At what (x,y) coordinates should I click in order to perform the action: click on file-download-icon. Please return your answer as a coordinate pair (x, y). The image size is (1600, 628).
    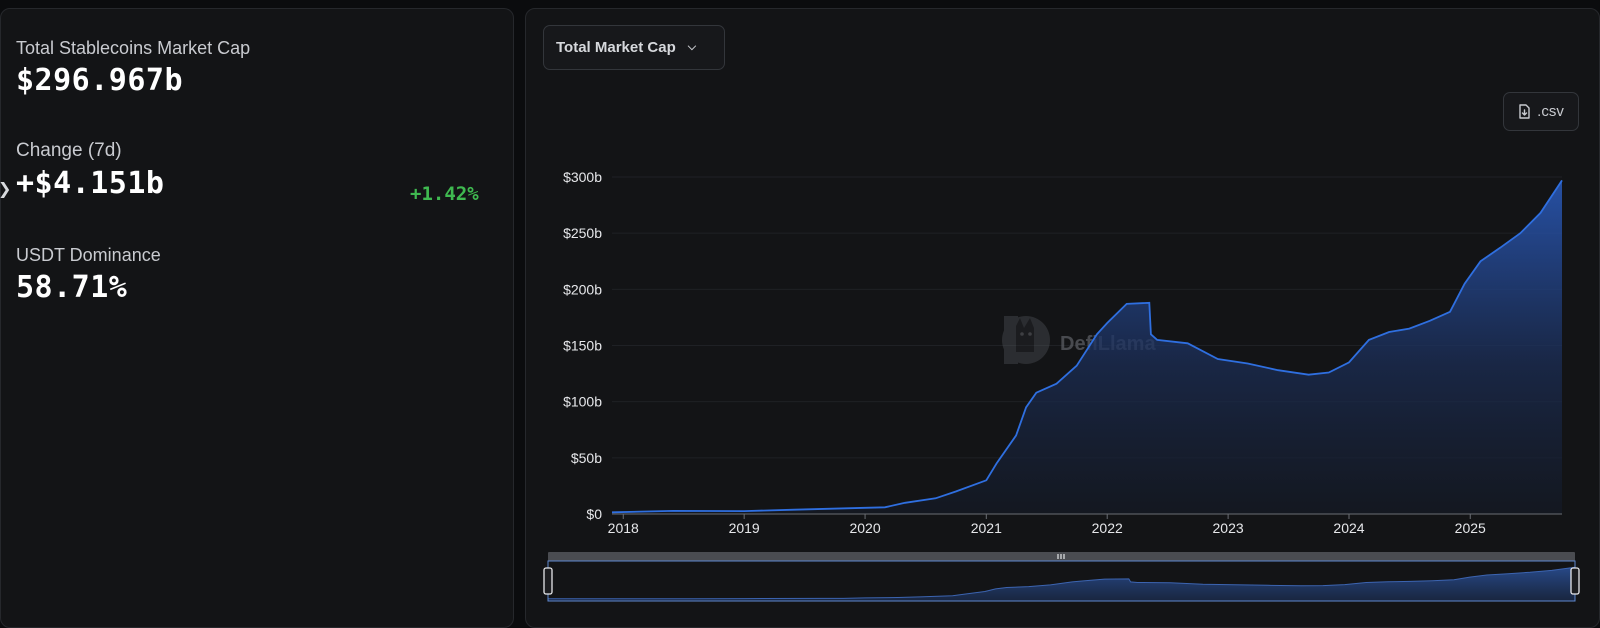
    Looking at the image, I should click on (1524, 111).